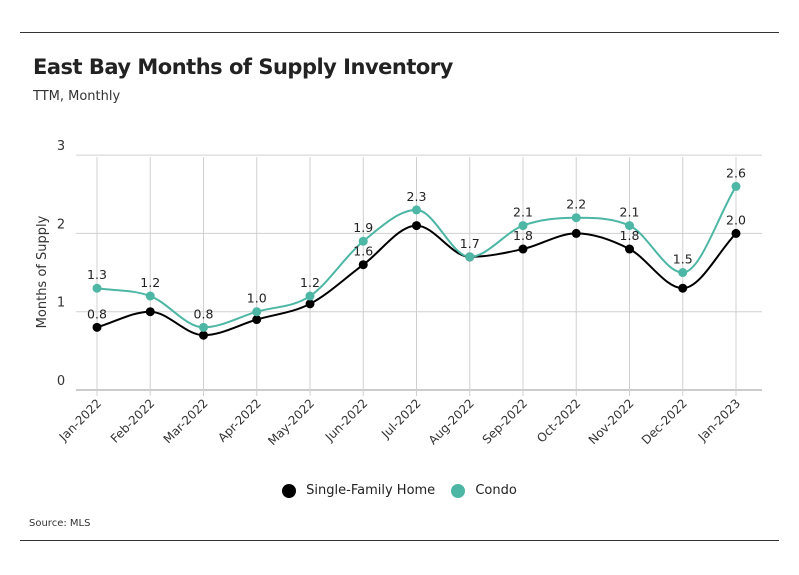  What do you see at coordinates (257, 298) in the screenshot?
I see `data-label-condo-apr-2022: 1.0` at bounding box center [257, 298].